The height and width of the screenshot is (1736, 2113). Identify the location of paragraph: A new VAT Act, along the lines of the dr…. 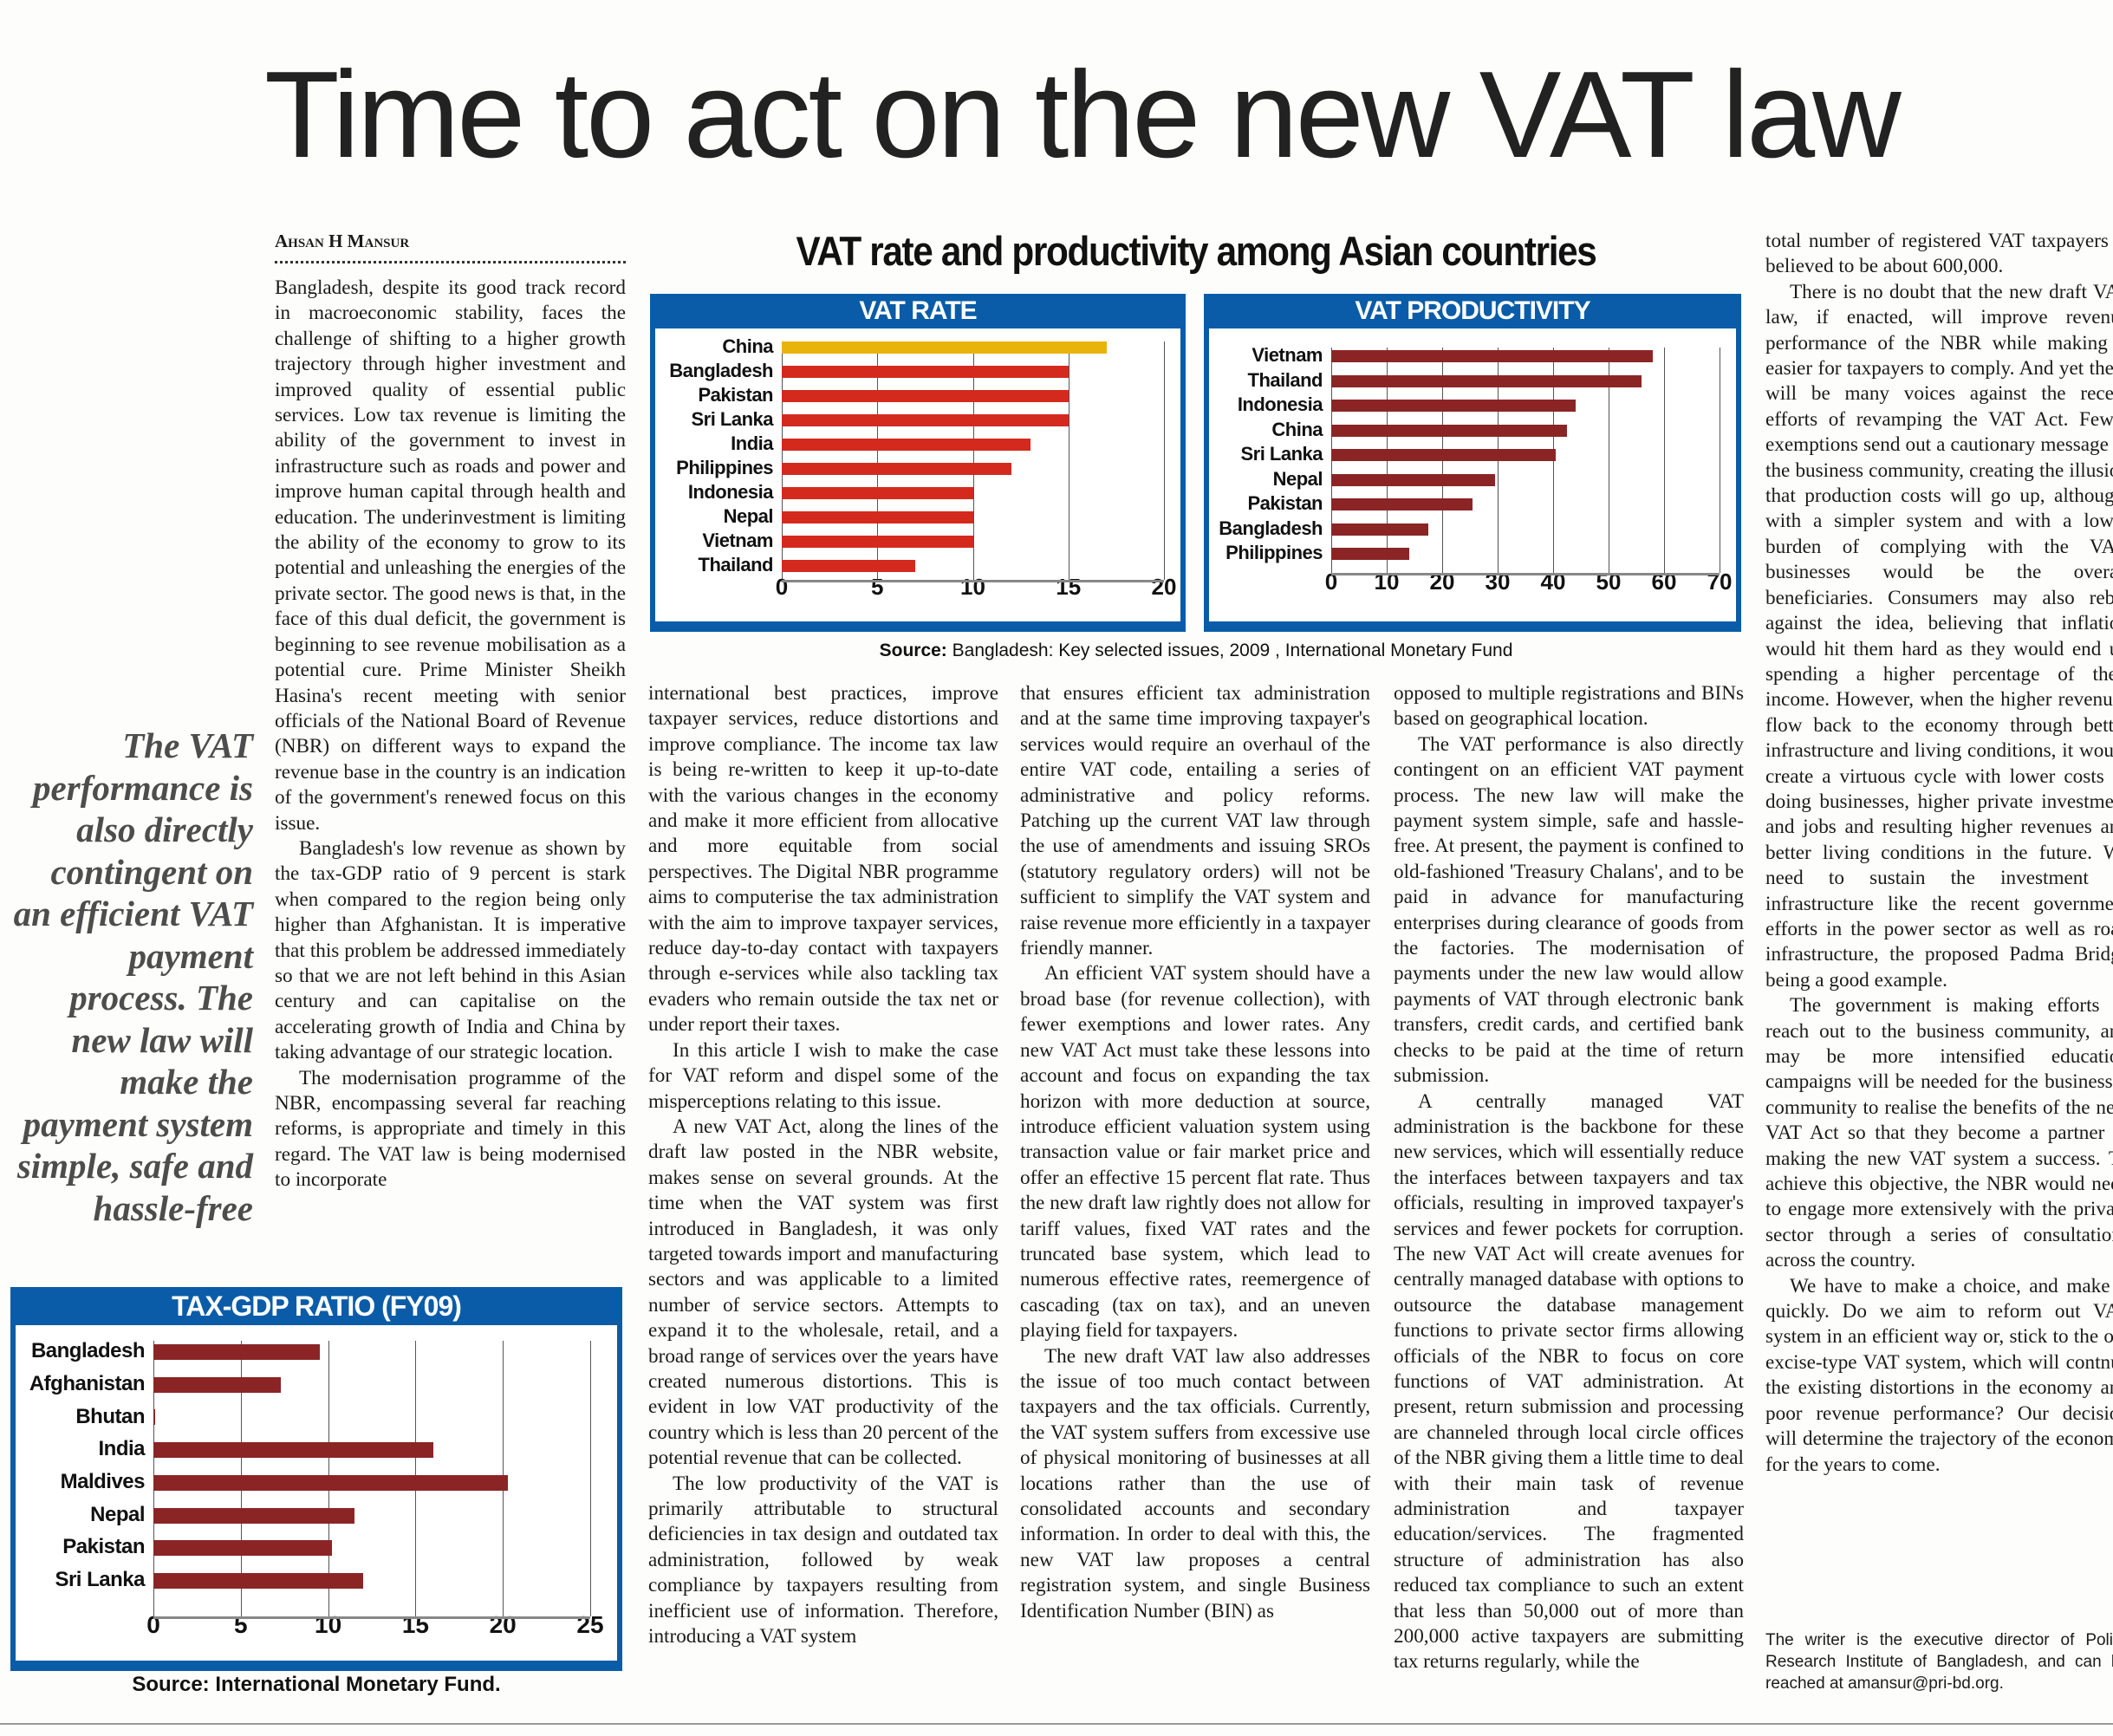
(823, 1293).